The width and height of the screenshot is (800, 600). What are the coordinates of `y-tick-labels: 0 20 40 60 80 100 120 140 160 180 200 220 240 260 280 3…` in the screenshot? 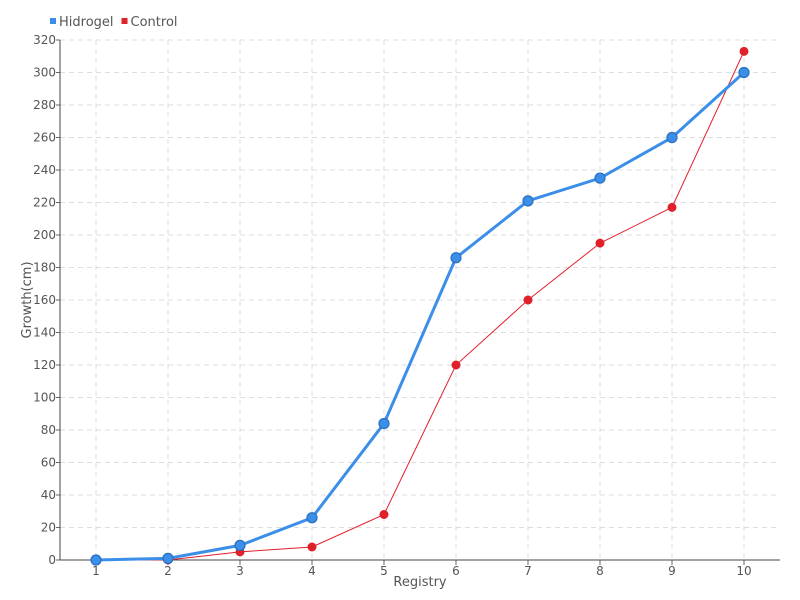 It's located at (44, 300).